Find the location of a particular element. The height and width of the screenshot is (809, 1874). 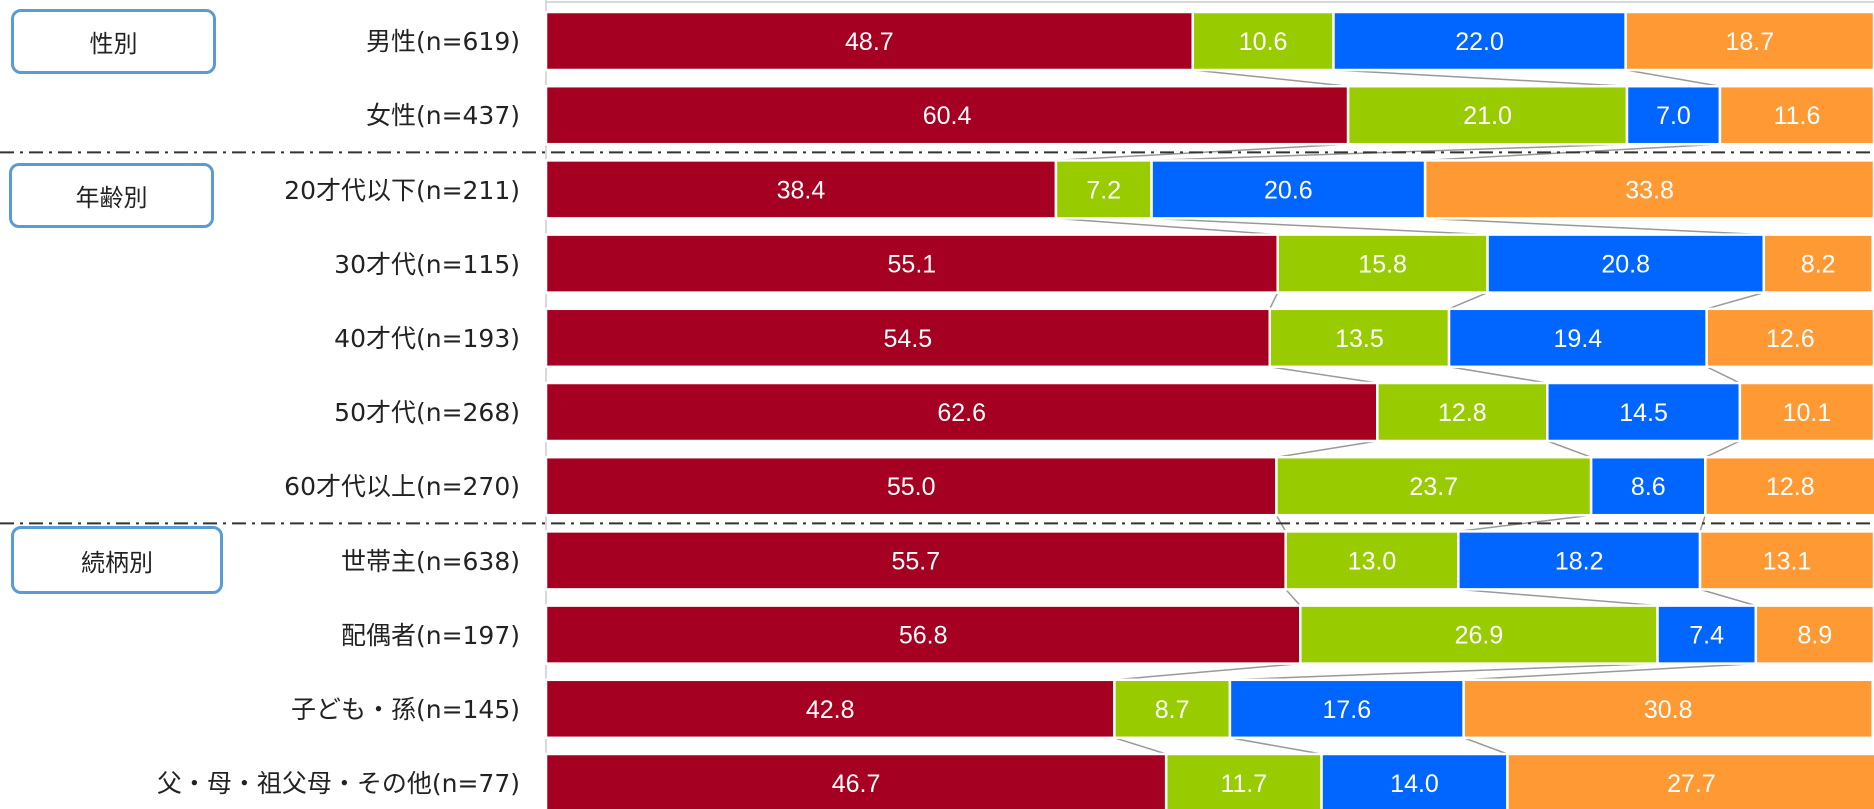

data-label: 18.2 is located at coordinates (1579, 561).